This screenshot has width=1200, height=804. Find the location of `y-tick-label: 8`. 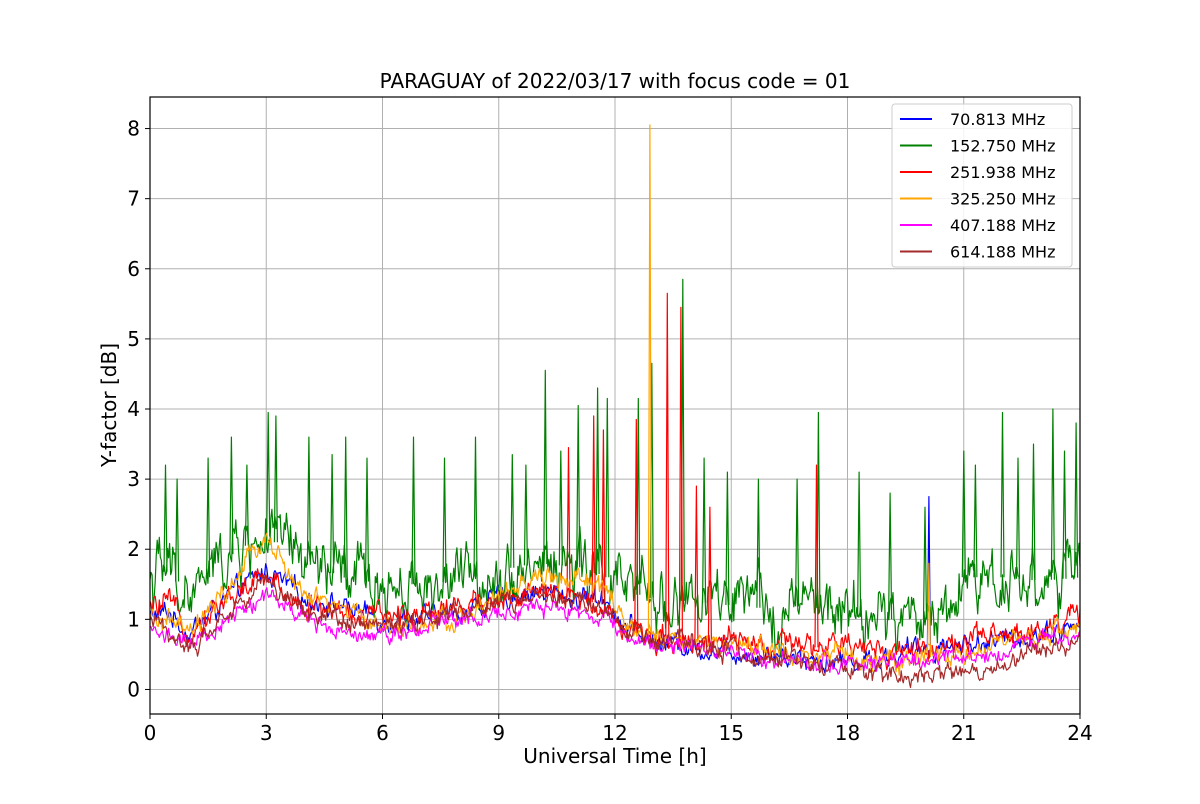

y-tick-label: 8 is located at coordinates (133, 129).